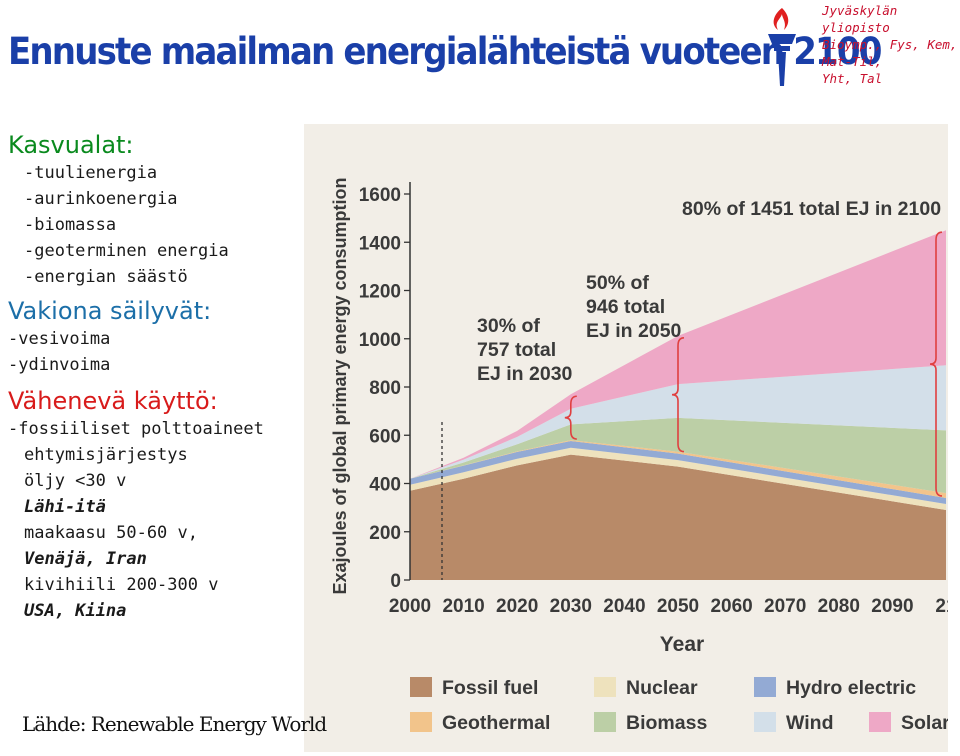  Describe the element at coordinates (941, 606) in the screenshot. I see `x-tick-label: 21` at that location.